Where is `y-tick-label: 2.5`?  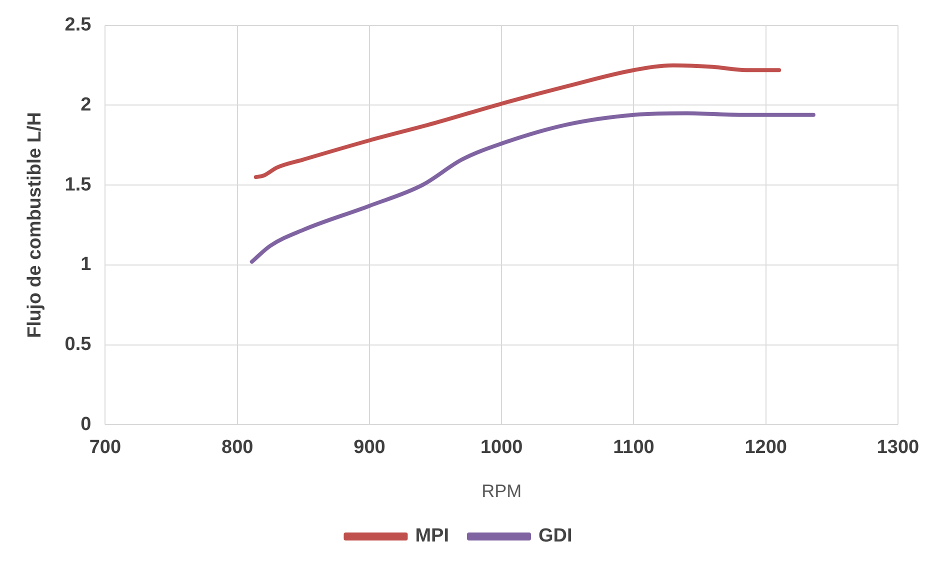 y-tick-label: 2.5 is located at coordinates (78, 25).